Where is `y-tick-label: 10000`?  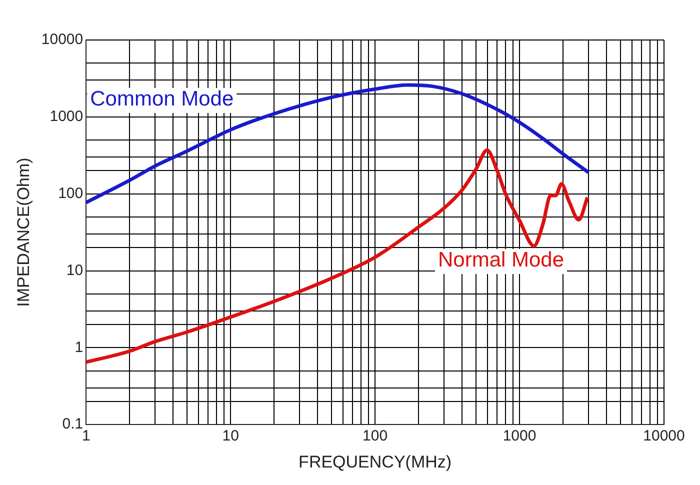
y-tick-label: 10000 is located at coordinates (62, 39).